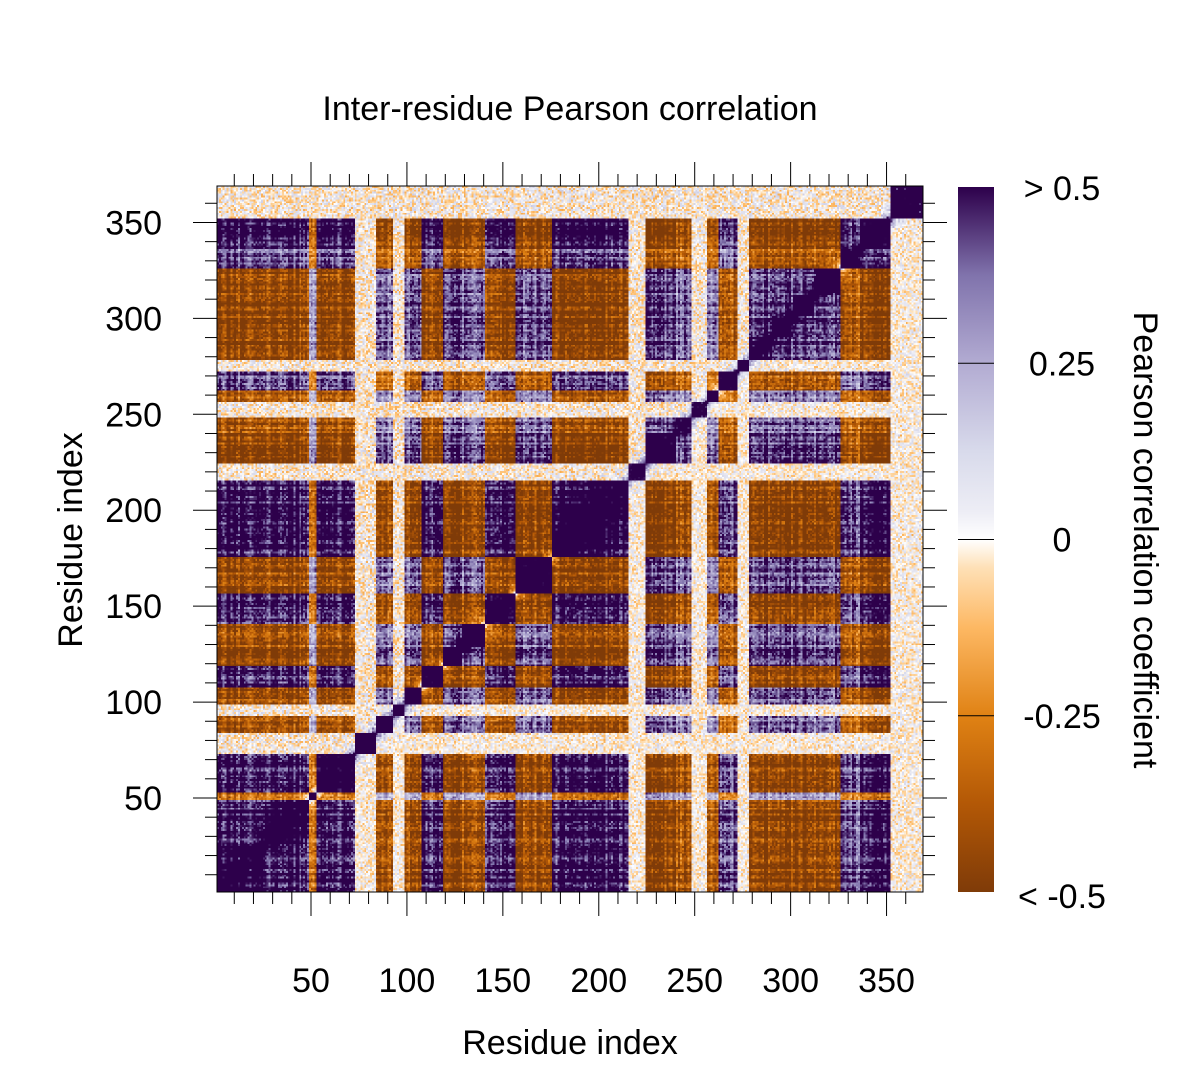 The image size is (1200, 1080). What do you see at coordinates (1062, 364) in the screenshot?
I see `colorbar-tick-label: 0.25` at bounding box center [1062, 364].